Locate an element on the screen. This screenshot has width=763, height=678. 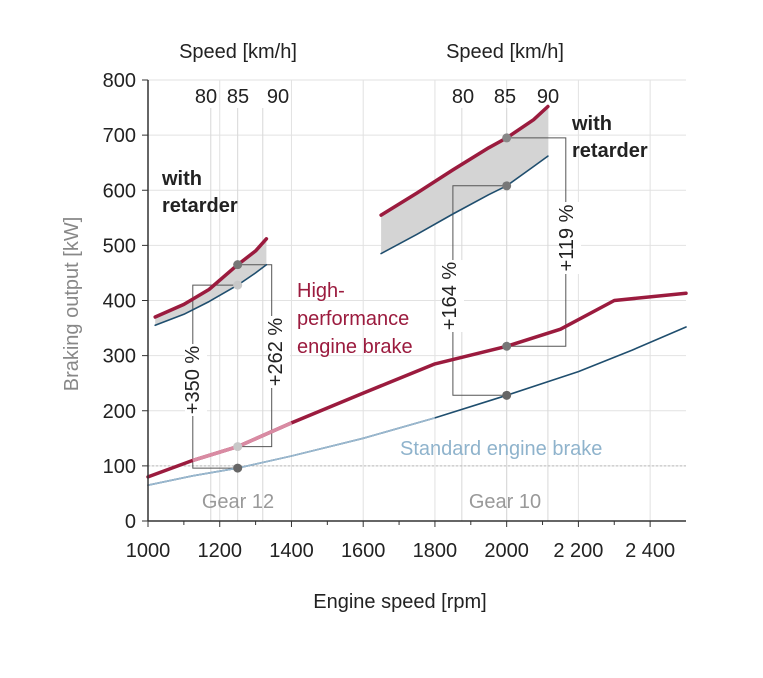
top-axis-title-gear10: Speed [km/h] is located at coordinates (505, 52).